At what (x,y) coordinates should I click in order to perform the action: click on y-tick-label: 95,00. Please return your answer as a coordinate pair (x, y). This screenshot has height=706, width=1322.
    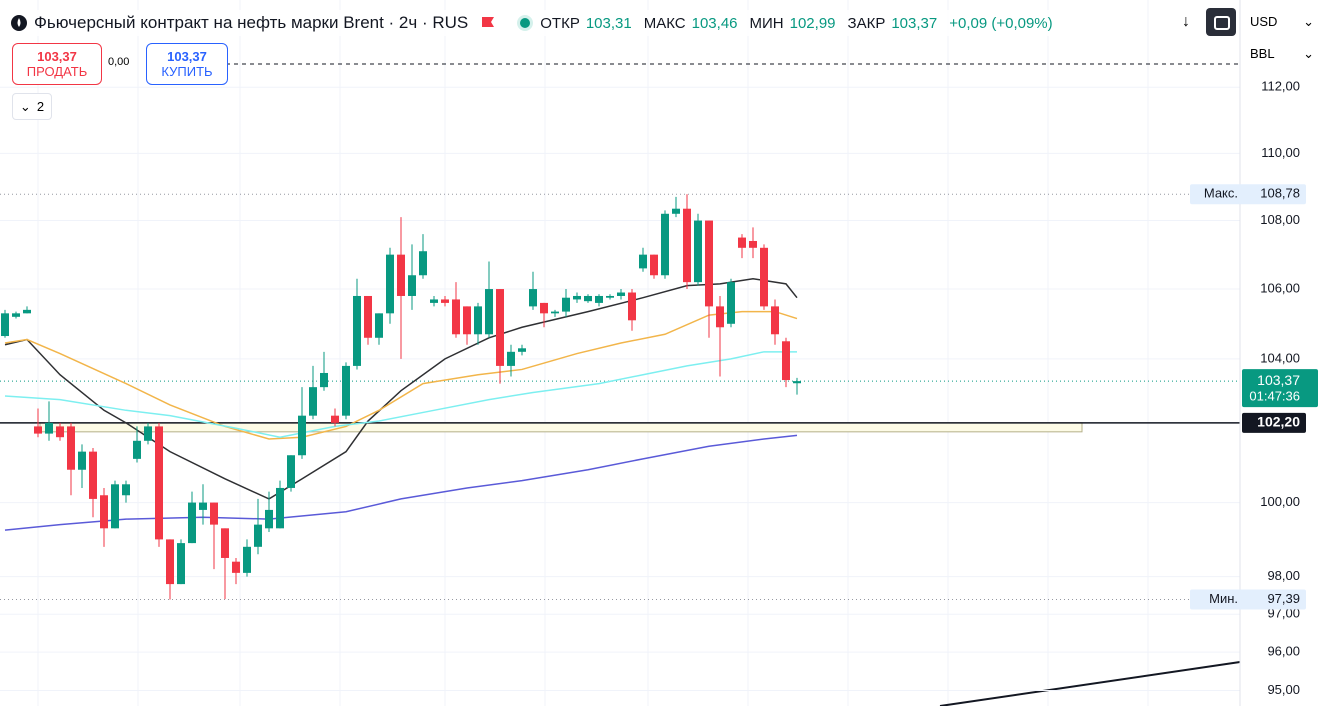
    Looking at the image, I should click on (1283, 689).